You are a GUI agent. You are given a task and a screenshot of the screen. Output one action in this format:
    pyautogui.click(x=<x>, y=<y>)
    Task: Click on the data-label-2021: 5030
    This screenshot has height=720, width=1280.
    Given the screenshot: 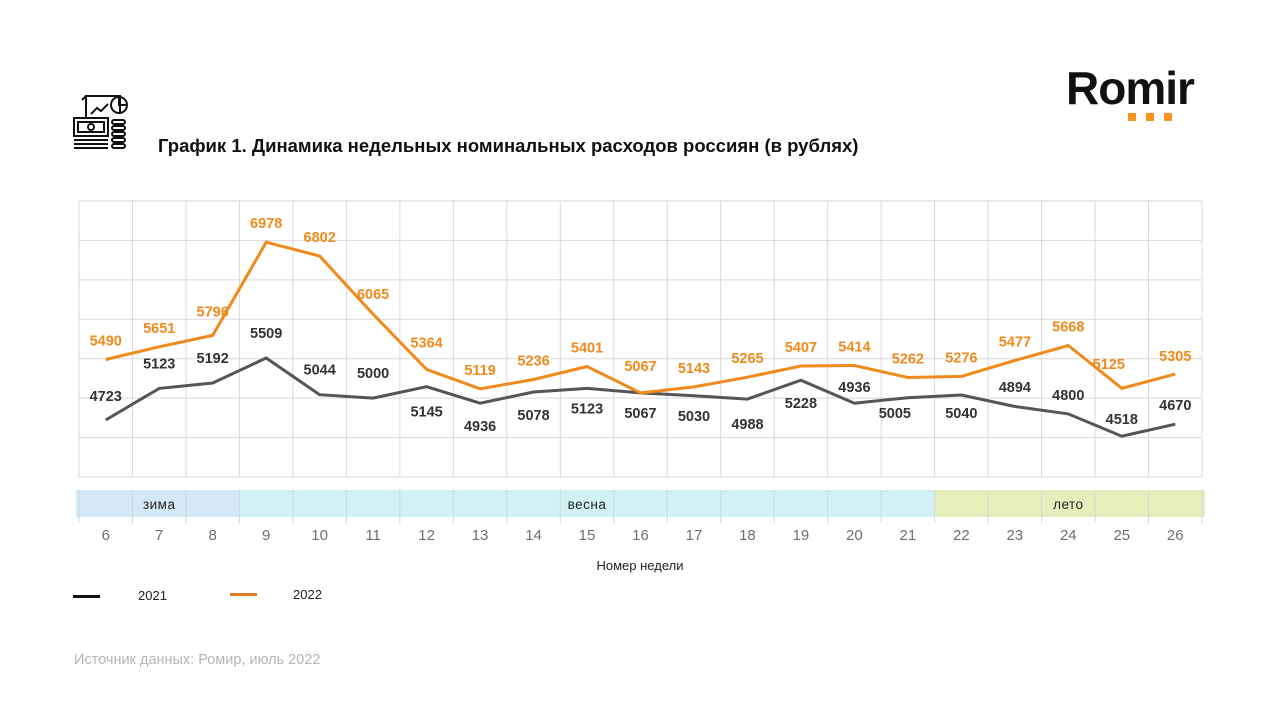 What is the action you would take?
    pyautogui.click(x=694, y=417)
    